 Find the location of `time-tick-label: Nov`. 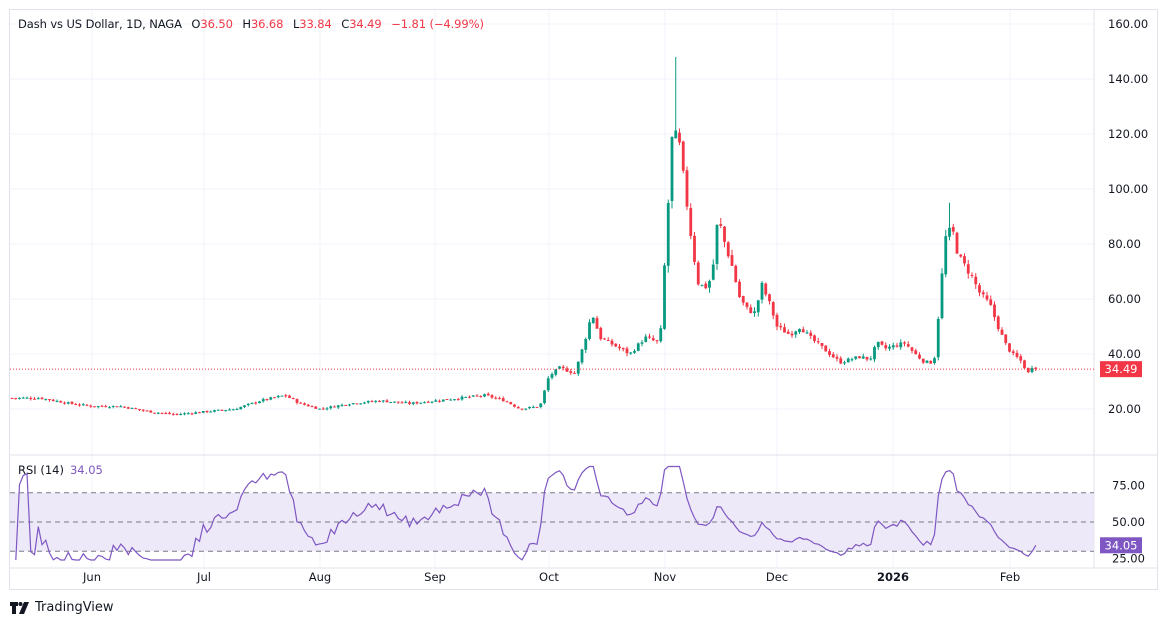

time-tick-label: Nov is located at coordinates (665, 577).